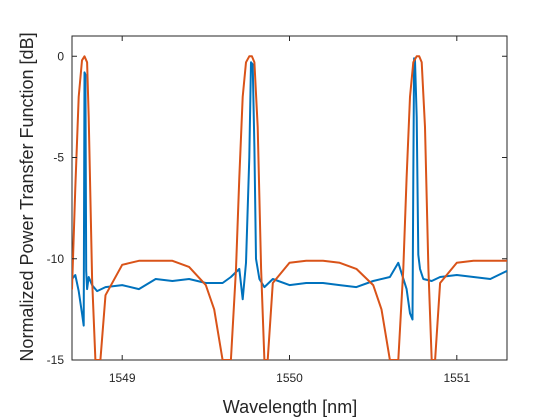 This screenshot has height=420, width=560. What do you see at coordinates (56, 259) in the screenshot?
I see `y-tick-label: -10` at bounding box center [56, 259].